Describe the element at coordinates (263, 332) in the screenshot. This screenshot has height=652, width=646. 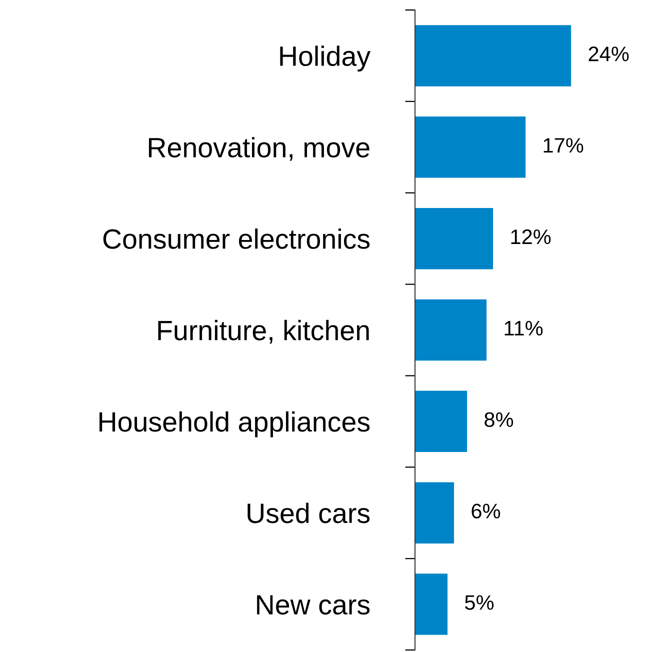
I see `y-tick-label: Furniture, kitchen` at that location.